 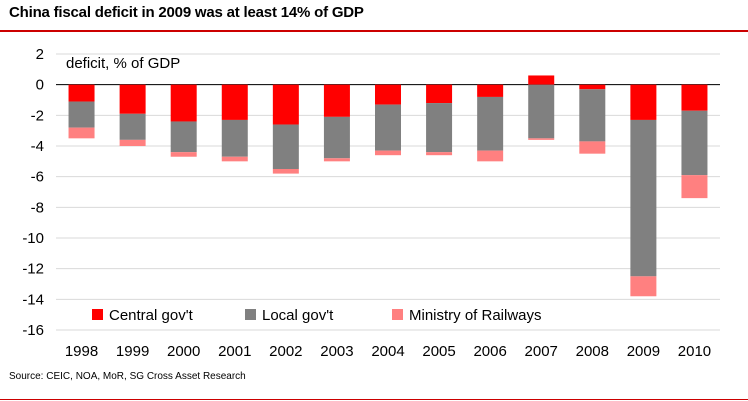 What do you see at coordinates (37, 207) in the screenshot?
I see `y-tick-label: -8` at bounding box center [37, 207].